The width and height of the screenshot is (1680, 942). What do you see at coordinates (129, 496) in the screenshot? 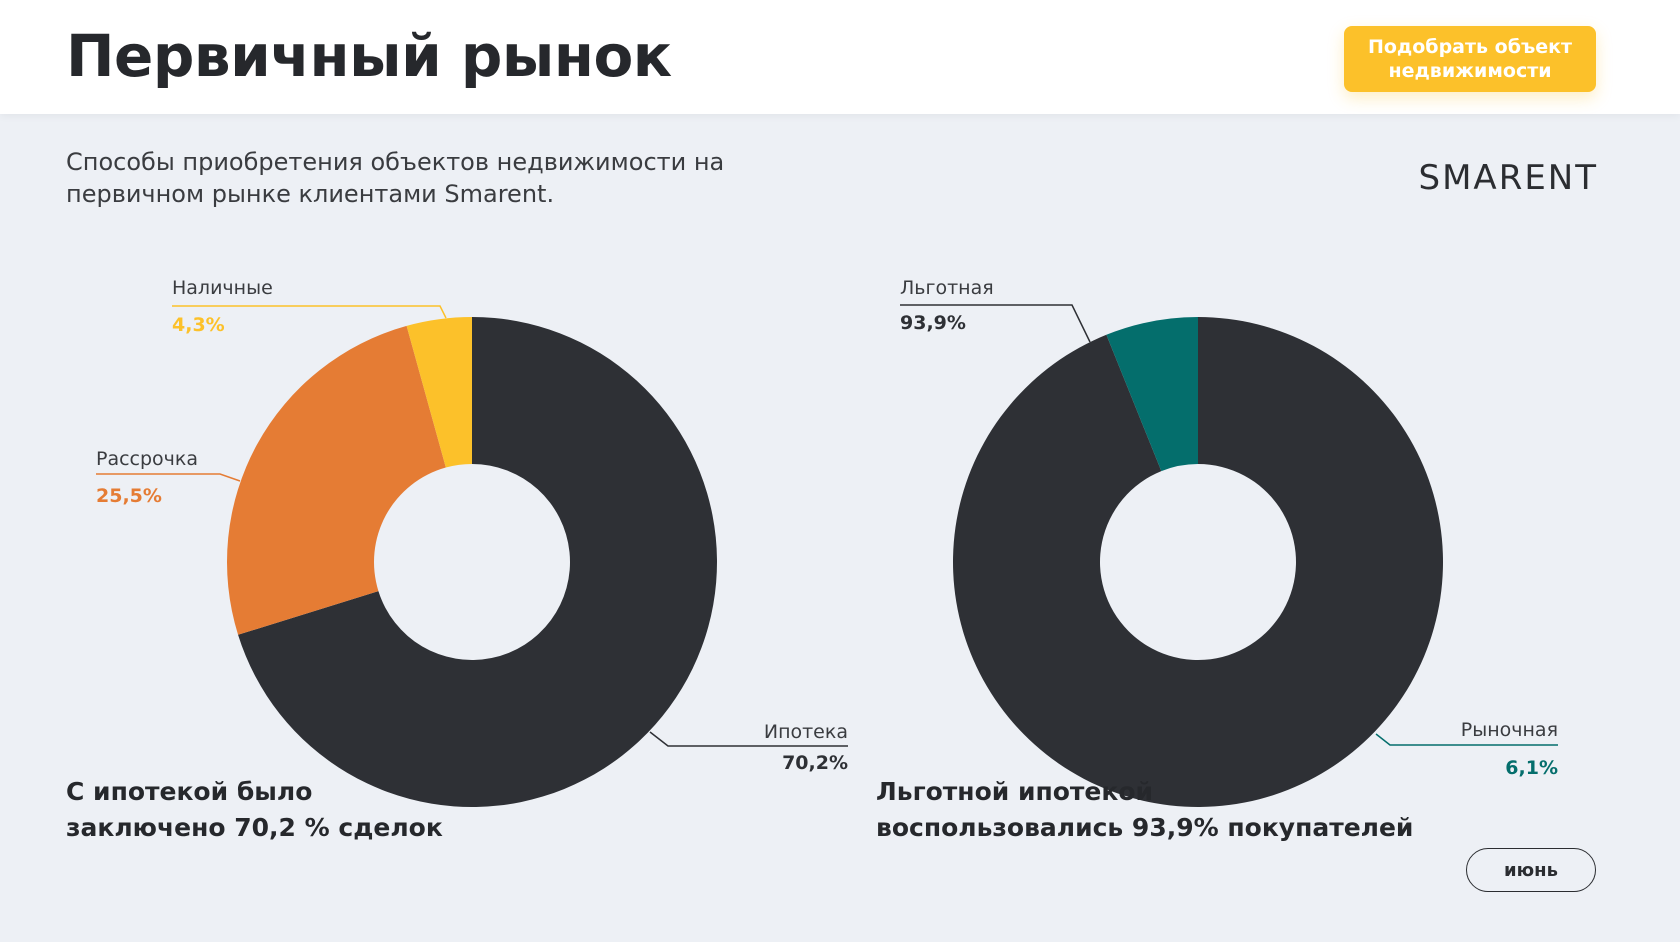
I see `chart1-slice-2-value: 25,5%` at bounding box center [129, 496].